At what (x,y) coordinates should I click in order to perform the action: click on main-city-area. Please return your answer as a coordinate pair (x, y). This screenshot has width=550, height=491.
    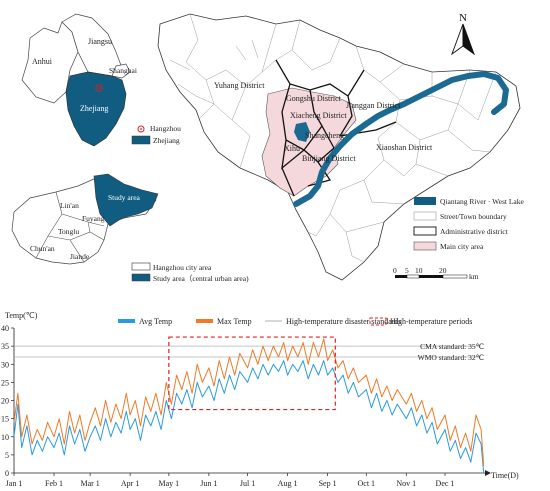
    Looking at the image, I should click on (309, 142).